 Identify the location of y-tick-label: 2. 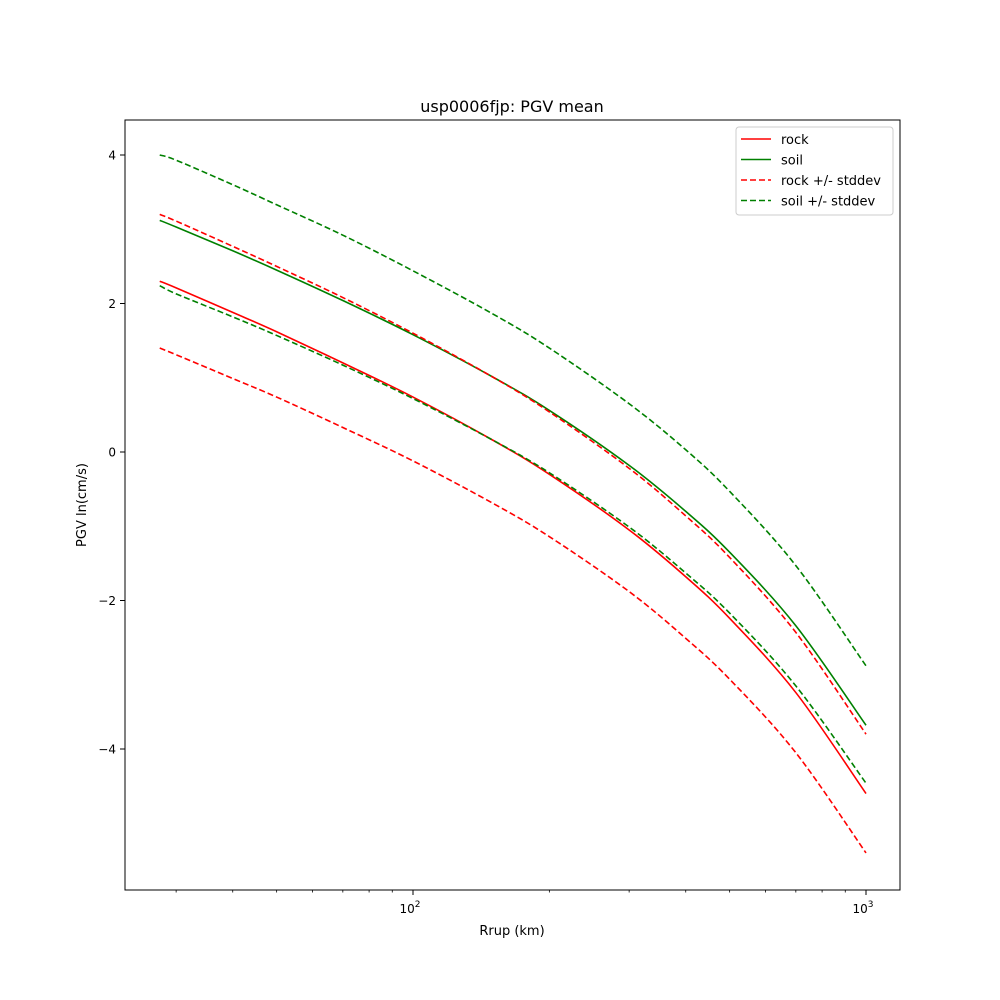
(112, 304).